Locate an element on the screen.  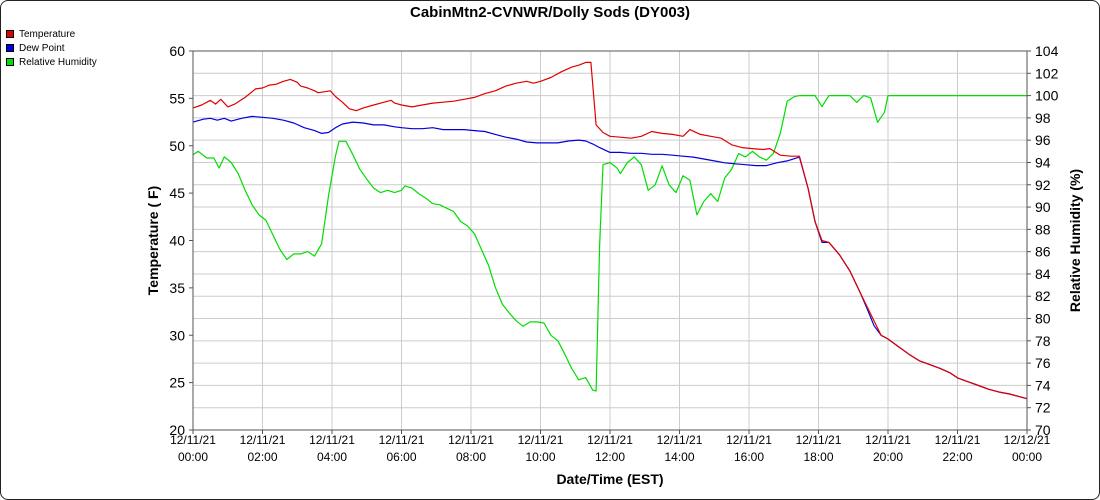
legend-swatch-dew-point is located at coordinates (10, 48).